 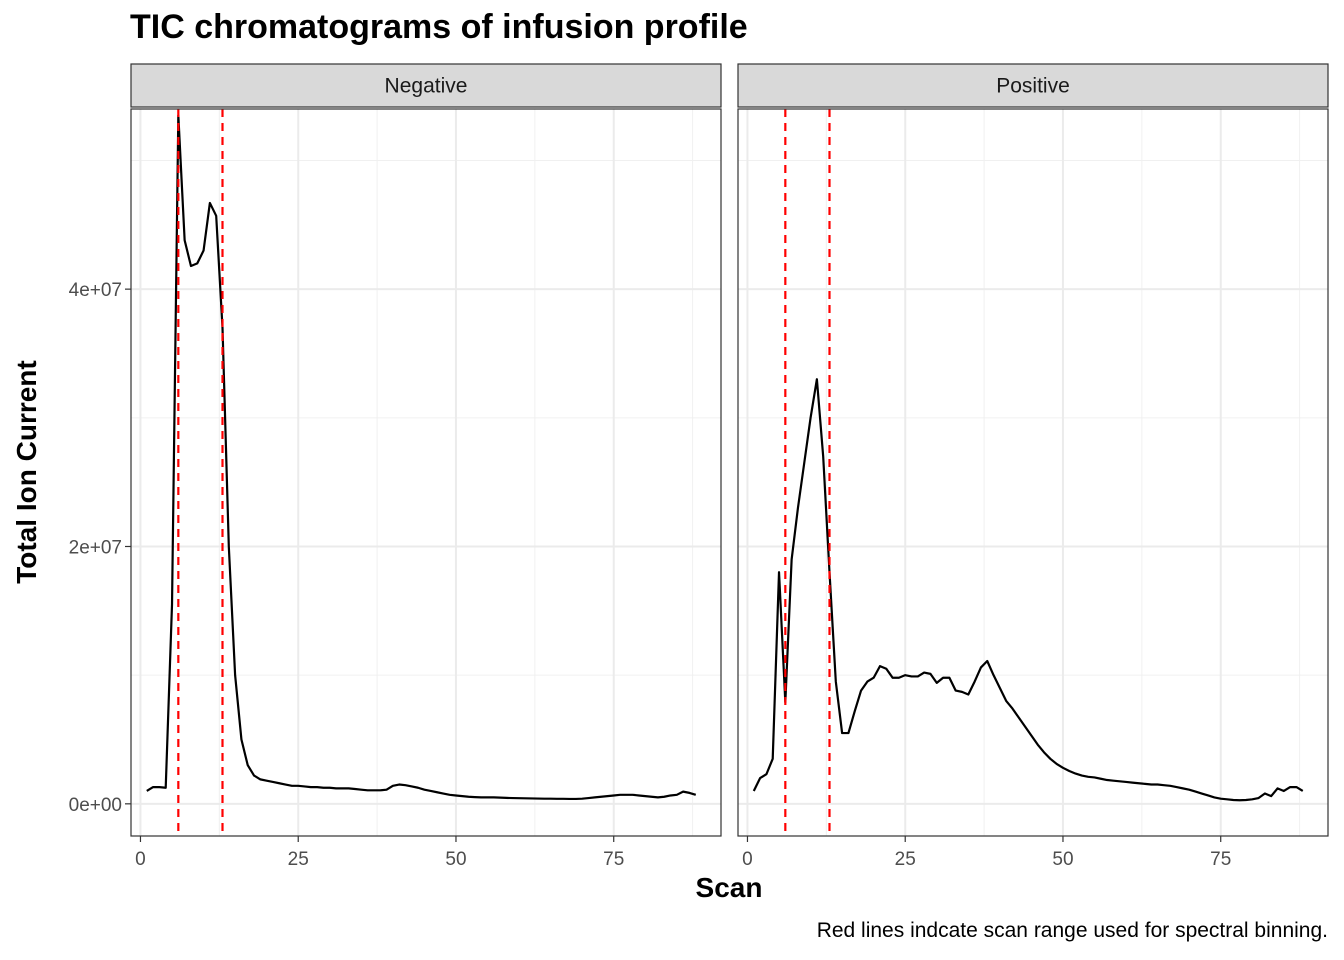 I want to click on y-tick-label: 0e+00, so click(x=95, y=805).